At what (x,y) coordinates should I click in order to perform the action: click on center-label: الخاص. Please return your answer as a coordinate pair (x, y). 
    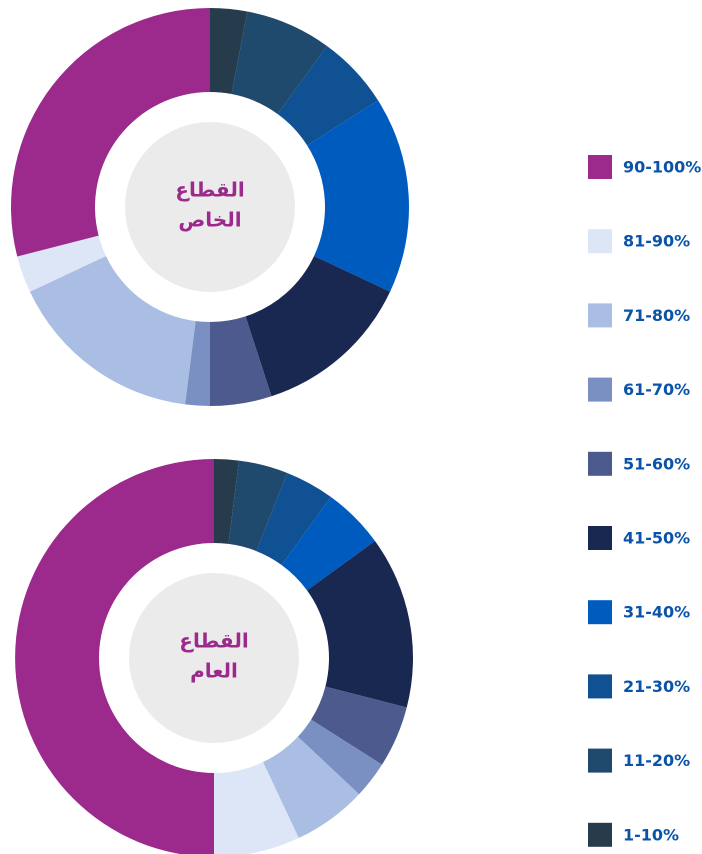
    Looking at the image, I should click on (209, 220).